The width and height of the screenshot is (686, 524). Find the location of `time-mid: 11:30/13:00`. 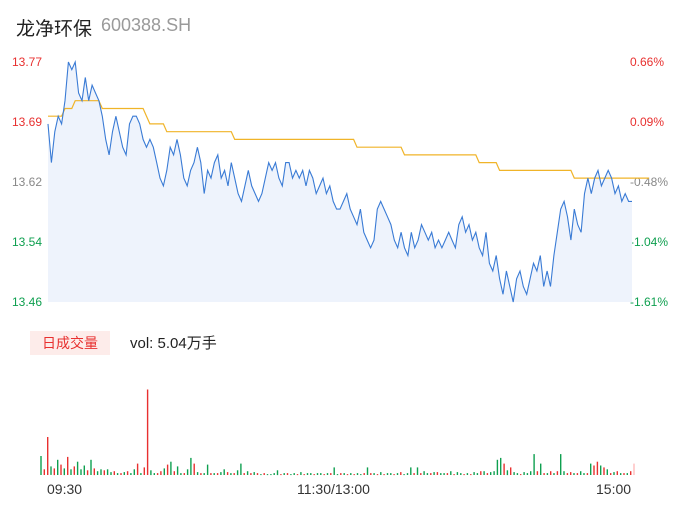

time-mid: 11:30/13:00 is located at coordinates (333, 489).